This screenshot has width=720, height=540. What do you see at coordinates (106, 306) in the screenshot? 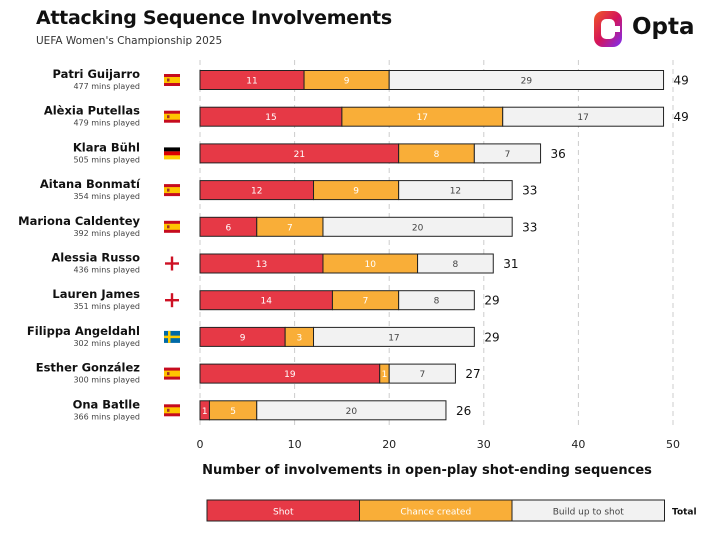
I see `player-minutes: 351 mins played` at bounding box center [106, 306].